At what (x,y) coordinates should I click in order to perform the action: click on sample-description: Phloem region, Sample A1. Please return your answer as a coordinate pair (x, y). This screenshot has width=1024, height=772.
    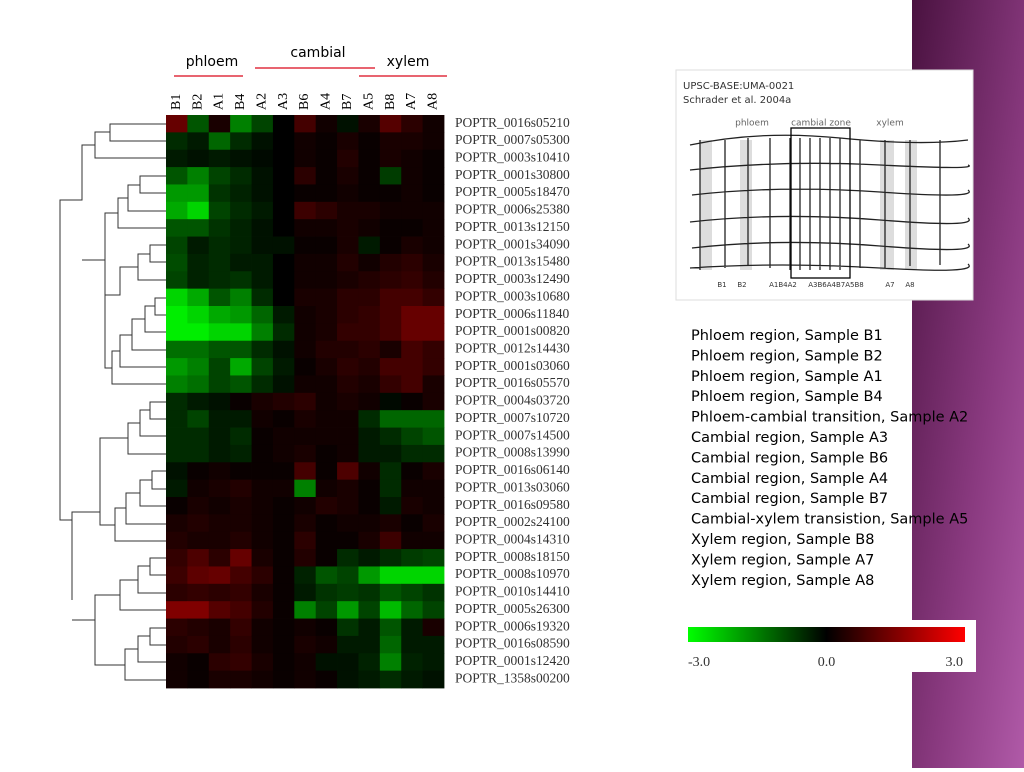
    Looking at the image, I should click on (787, 377).